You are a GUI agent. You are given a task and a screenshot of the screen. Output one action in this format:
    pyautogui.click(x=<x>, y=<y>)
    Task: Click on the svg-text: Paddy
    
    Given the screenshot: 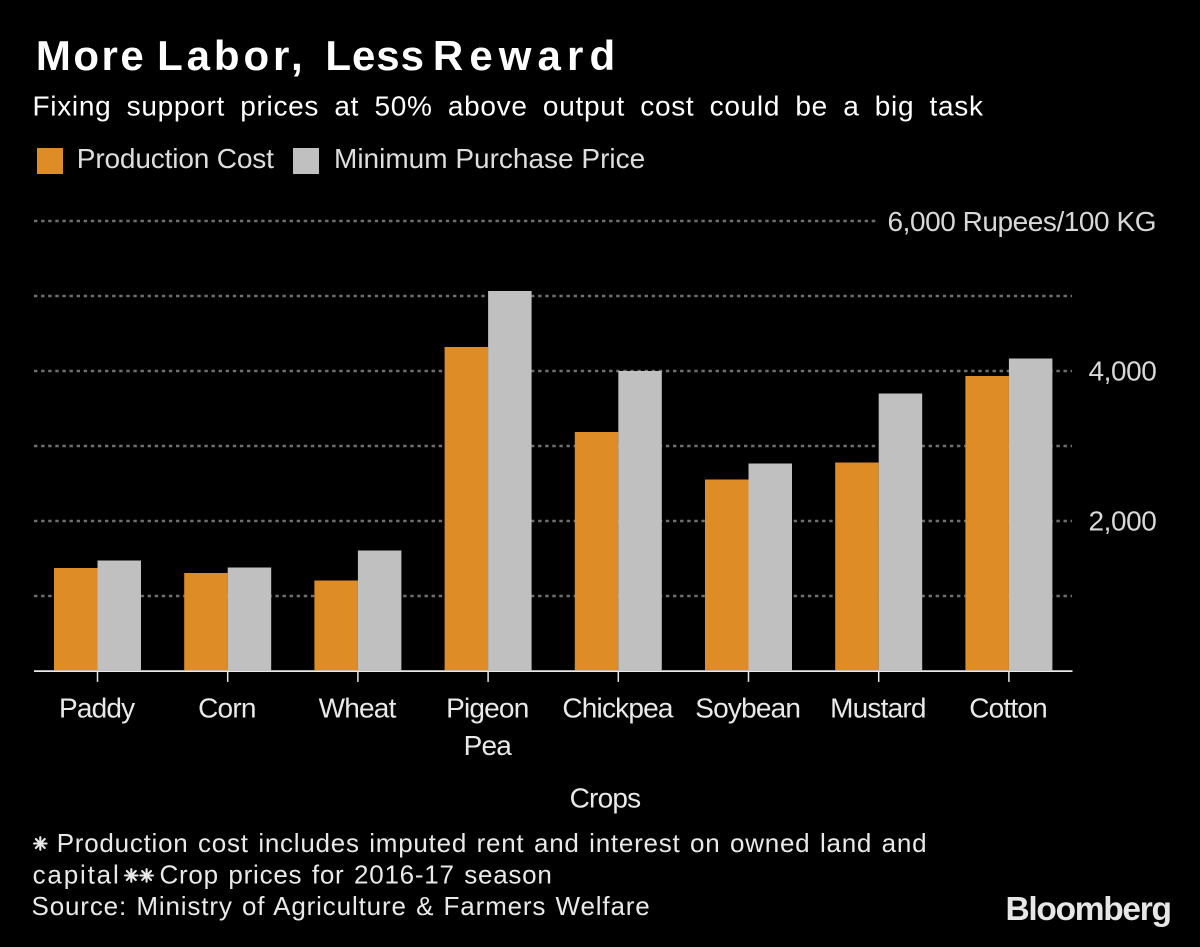 What is the action you would take?
    pyautogui.click(x=97, y=708)
    